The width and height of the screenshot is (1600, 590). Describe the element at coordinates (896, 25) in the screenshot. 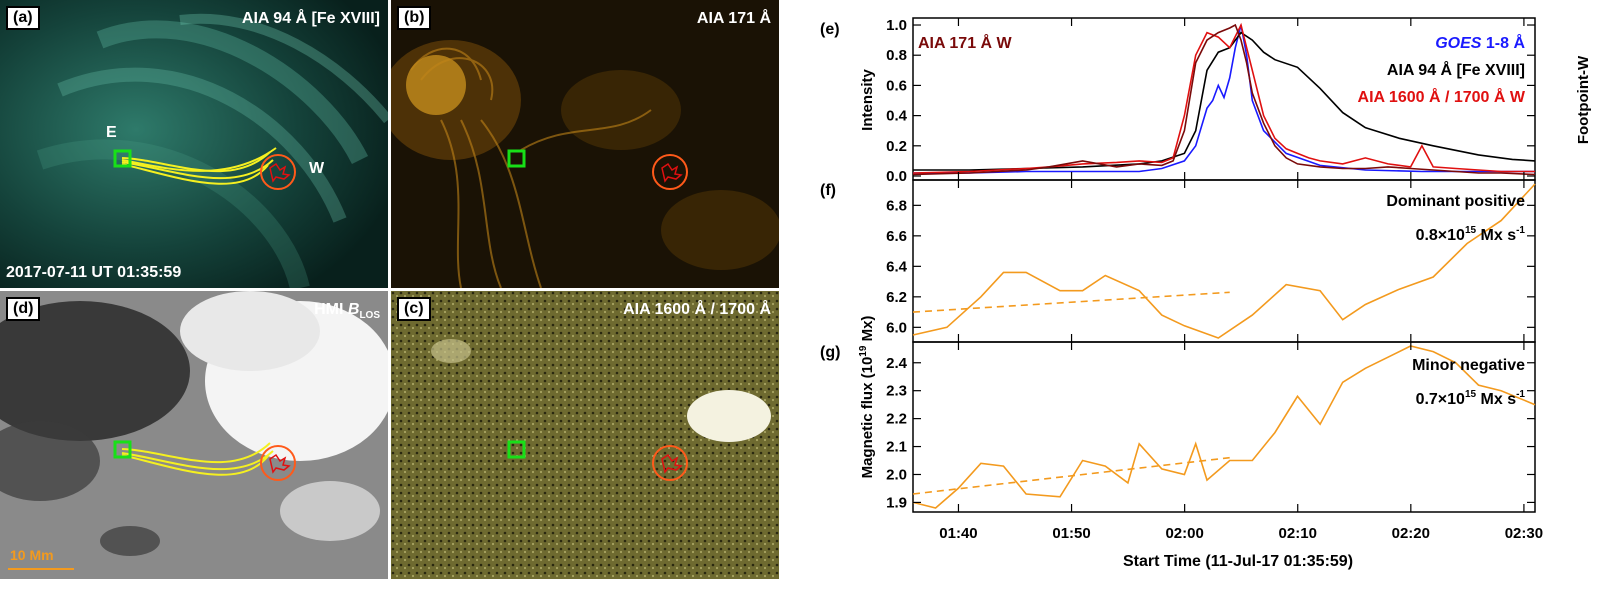

I see `ytick-e-5: 1.0` at that location.